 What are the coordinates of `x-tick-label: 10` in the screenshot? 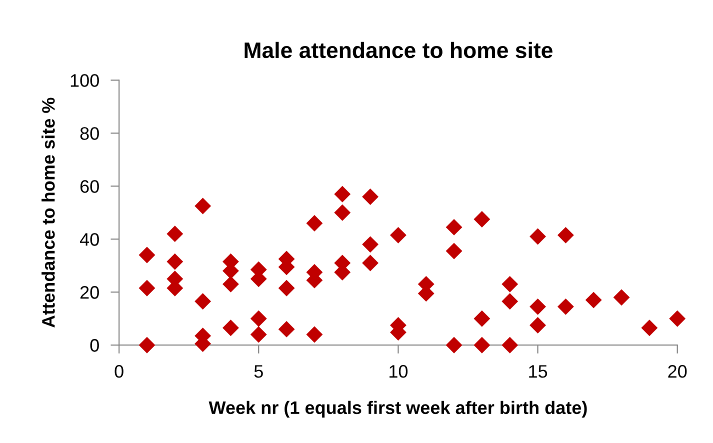 It's located at (399, 371).